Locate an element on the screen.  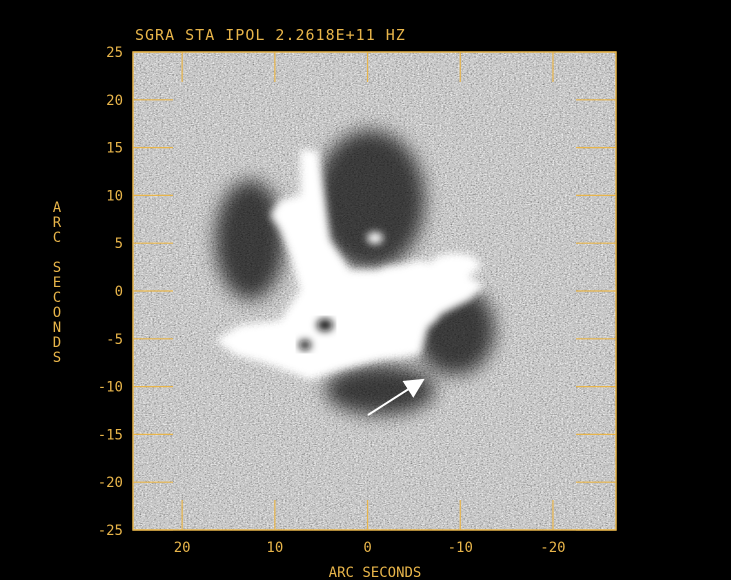
y-axis-label-letter: D is located at coordinates (57, 343).